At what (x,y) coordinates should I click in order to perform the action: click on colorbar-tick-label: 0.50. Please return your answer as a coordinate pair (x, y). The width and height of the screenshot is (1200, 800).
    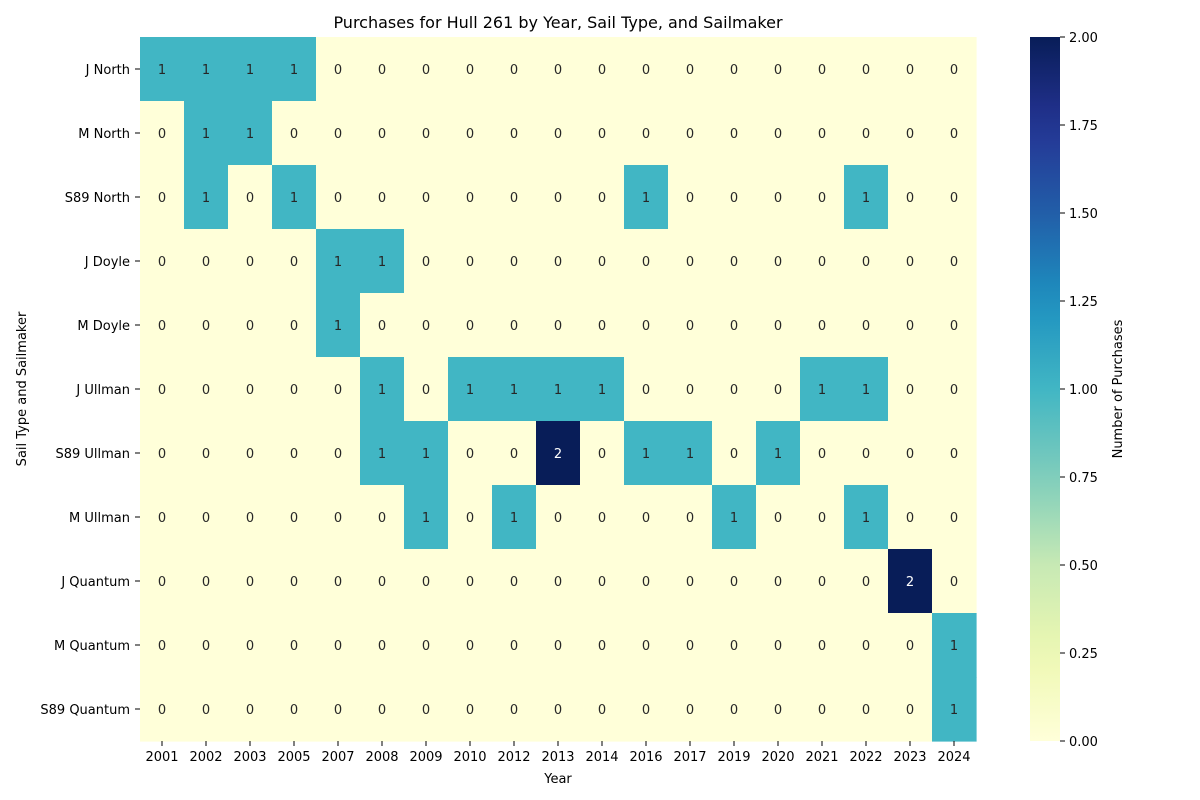
    Looking at the image, I should click on (1083, 566).